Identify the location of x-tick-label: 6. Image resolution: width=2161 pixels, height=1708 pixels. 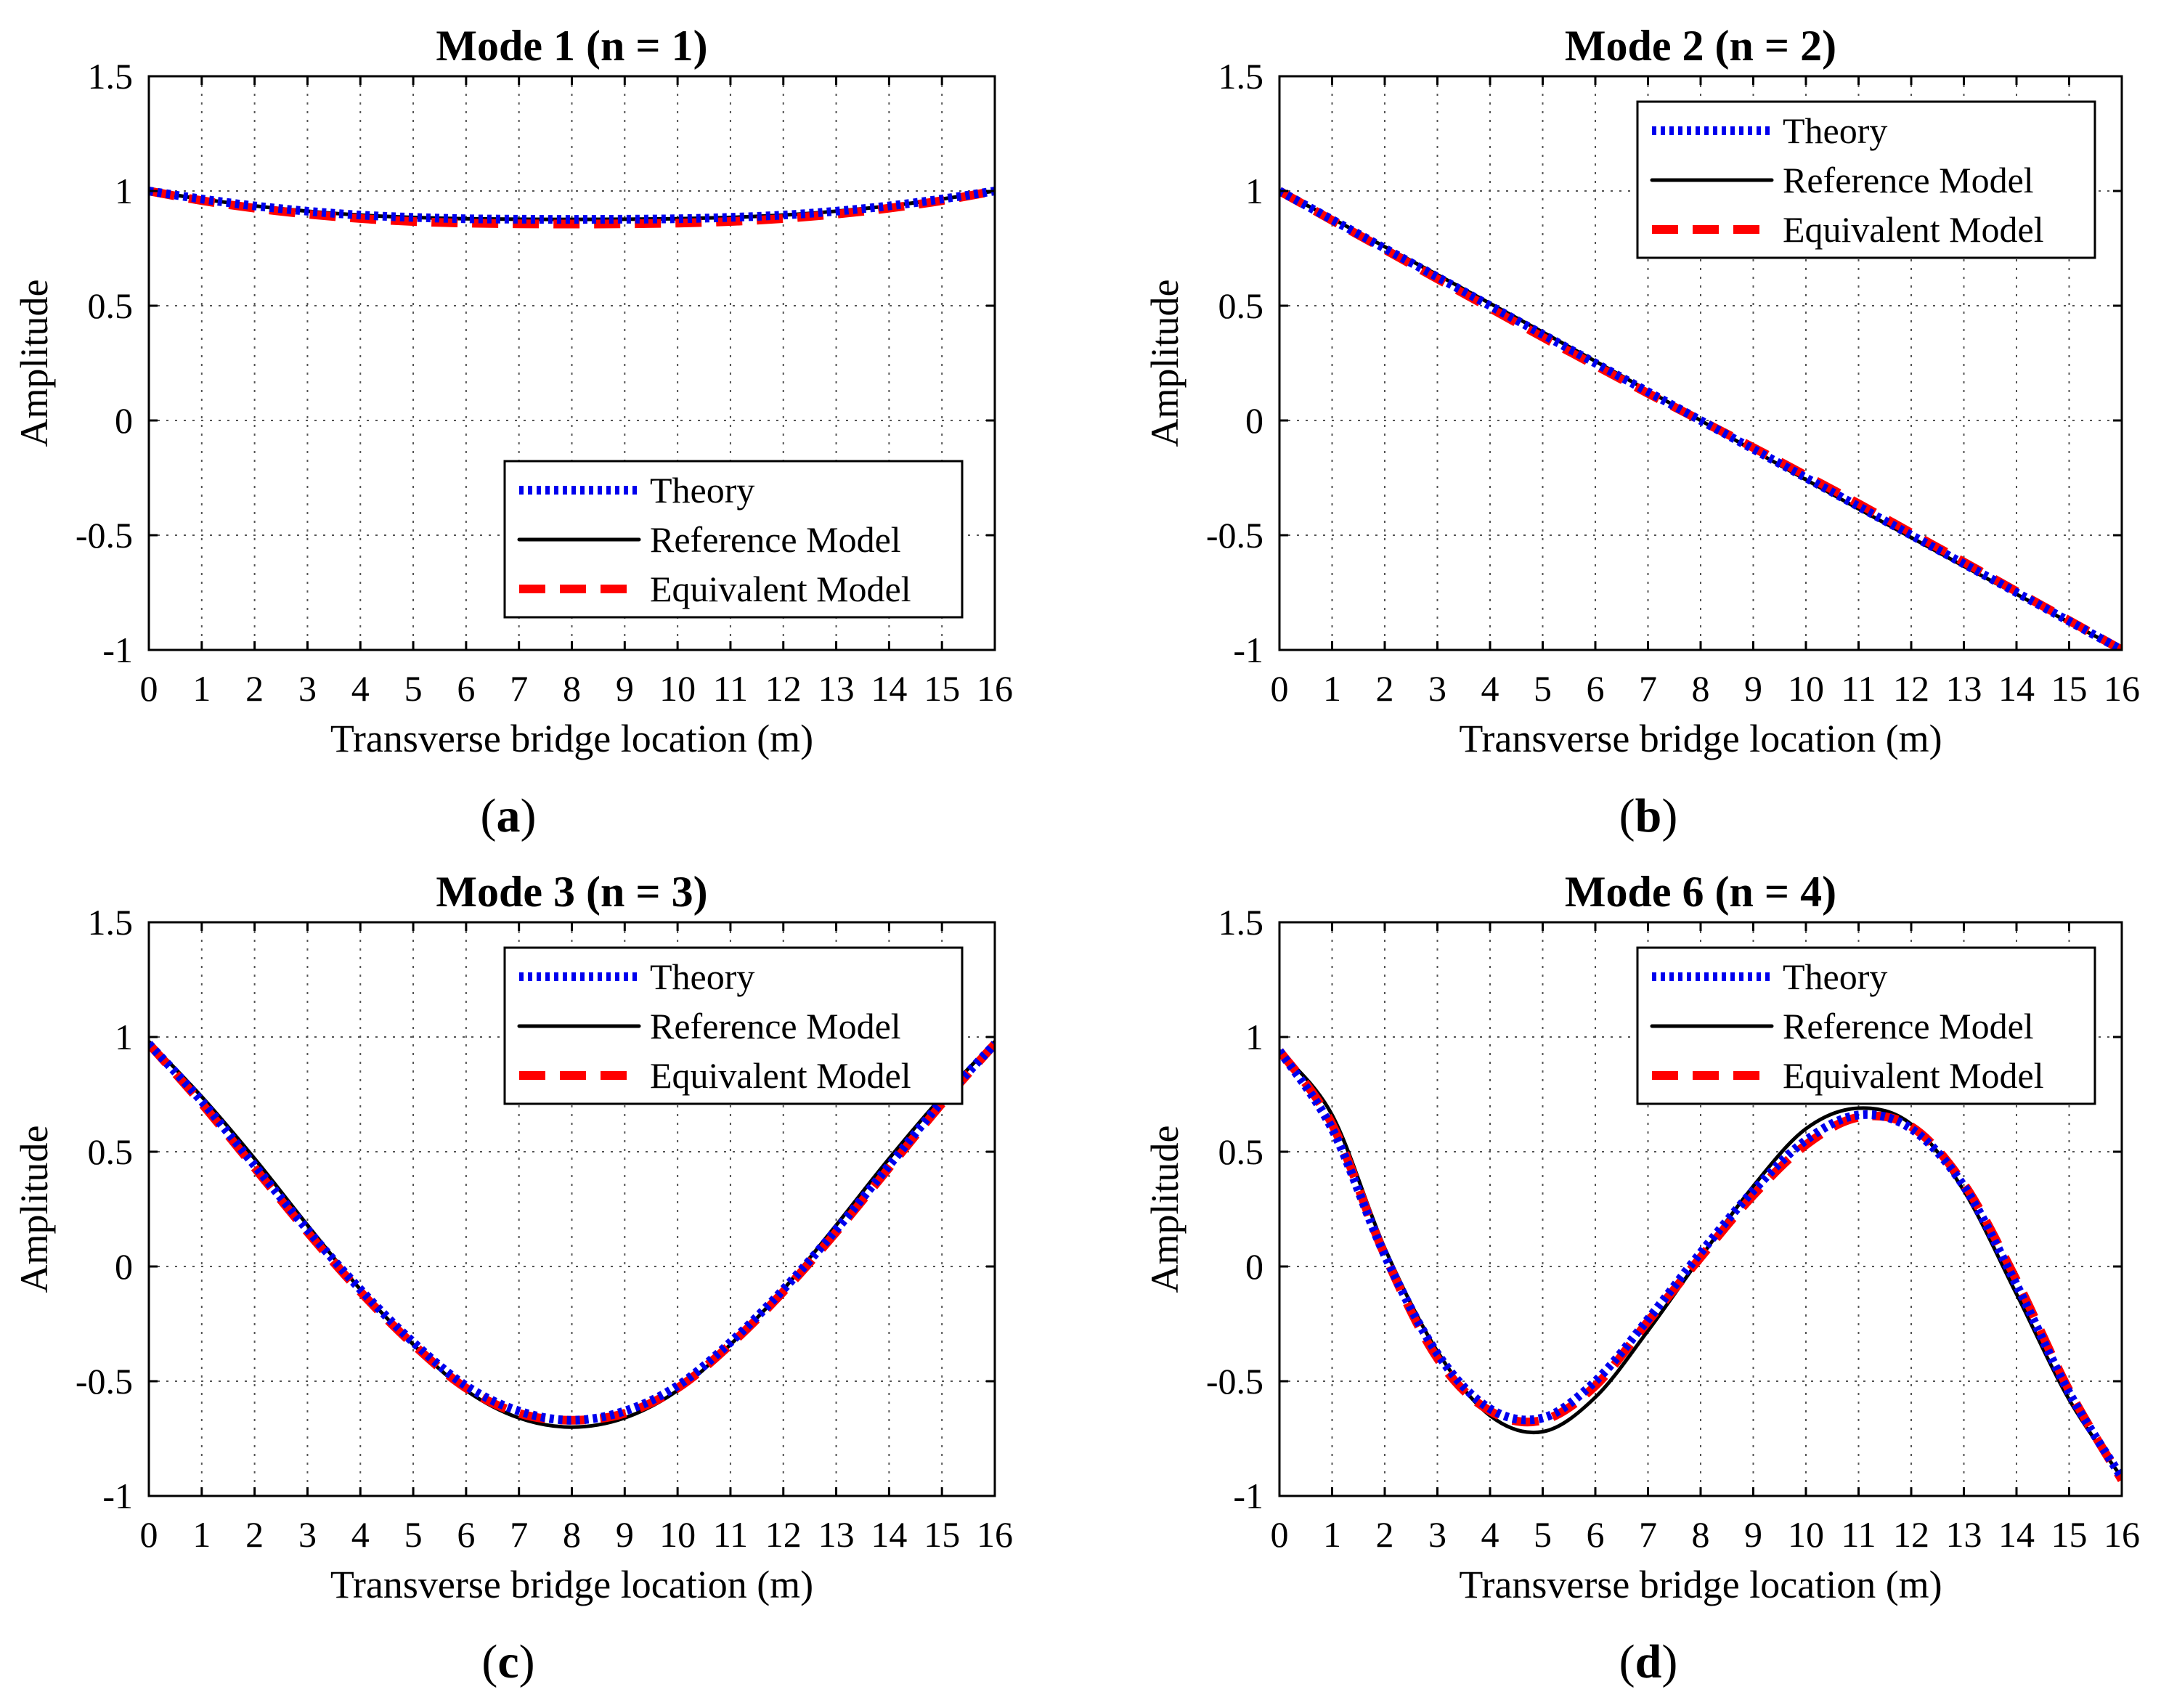
(1596, 688).